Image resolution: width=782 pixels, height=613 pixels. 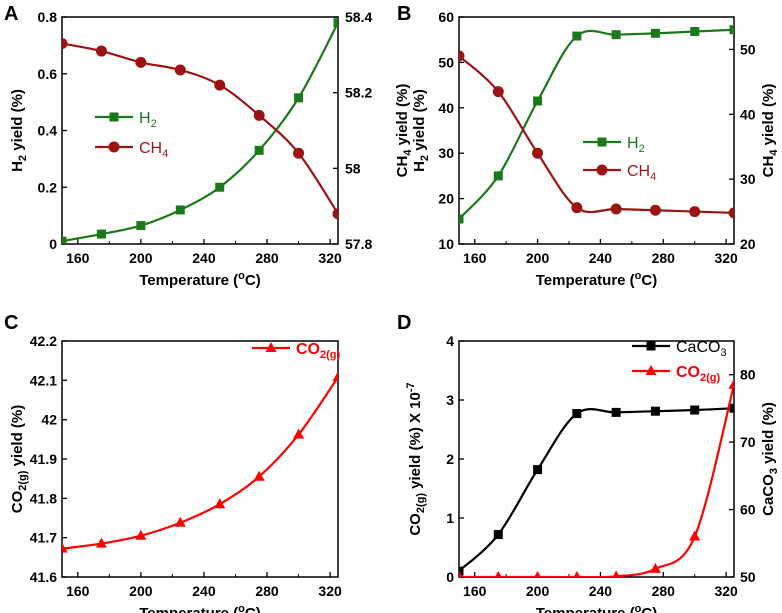 I want to click on y-tick-label: 0.4, so click(x=48, y=131).